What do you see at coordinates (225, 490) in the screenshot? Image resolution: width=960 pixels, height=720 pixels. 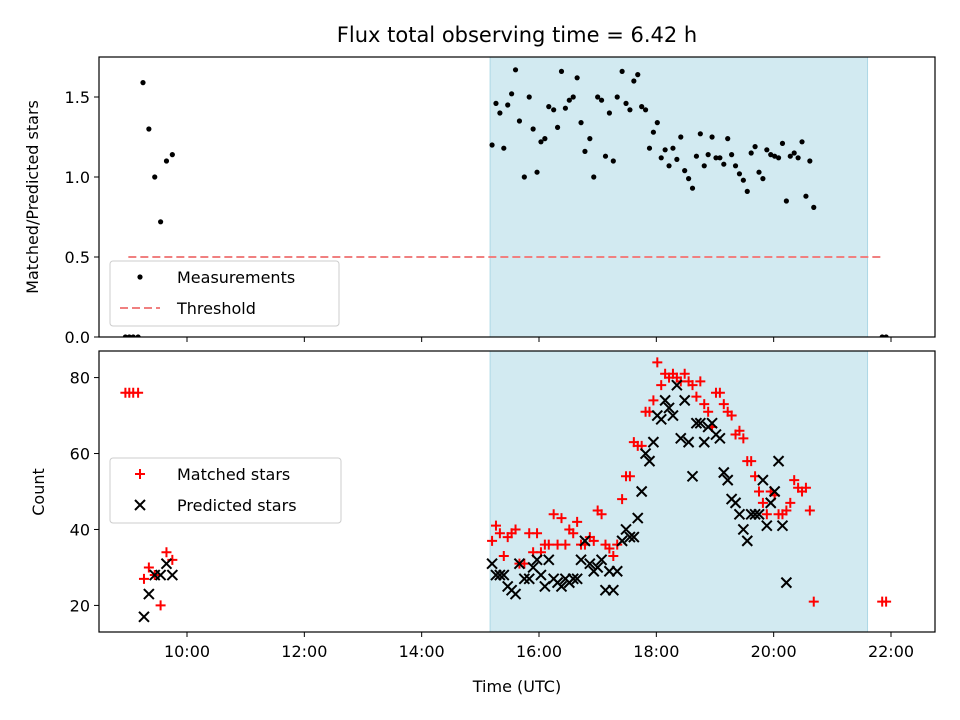 I see `legend-box` at bounding box center [225, 490].